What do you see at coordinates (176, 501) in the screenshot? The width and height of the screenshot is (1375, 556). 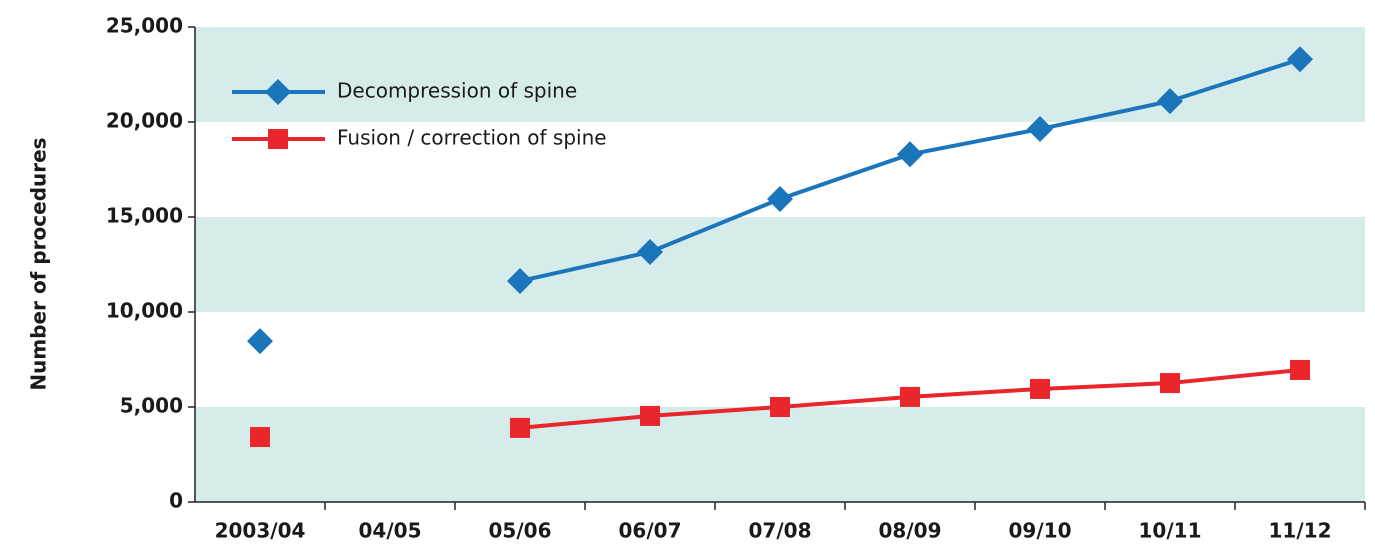 I see `y-tick-label: 0` at bounding box center [176, 501].